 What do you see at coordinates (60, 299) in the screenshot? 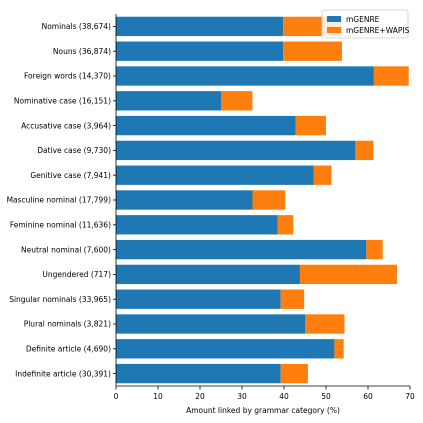
I see `y-tick-label: Singular nominals (33,965)` at bounding box center [60, 299].